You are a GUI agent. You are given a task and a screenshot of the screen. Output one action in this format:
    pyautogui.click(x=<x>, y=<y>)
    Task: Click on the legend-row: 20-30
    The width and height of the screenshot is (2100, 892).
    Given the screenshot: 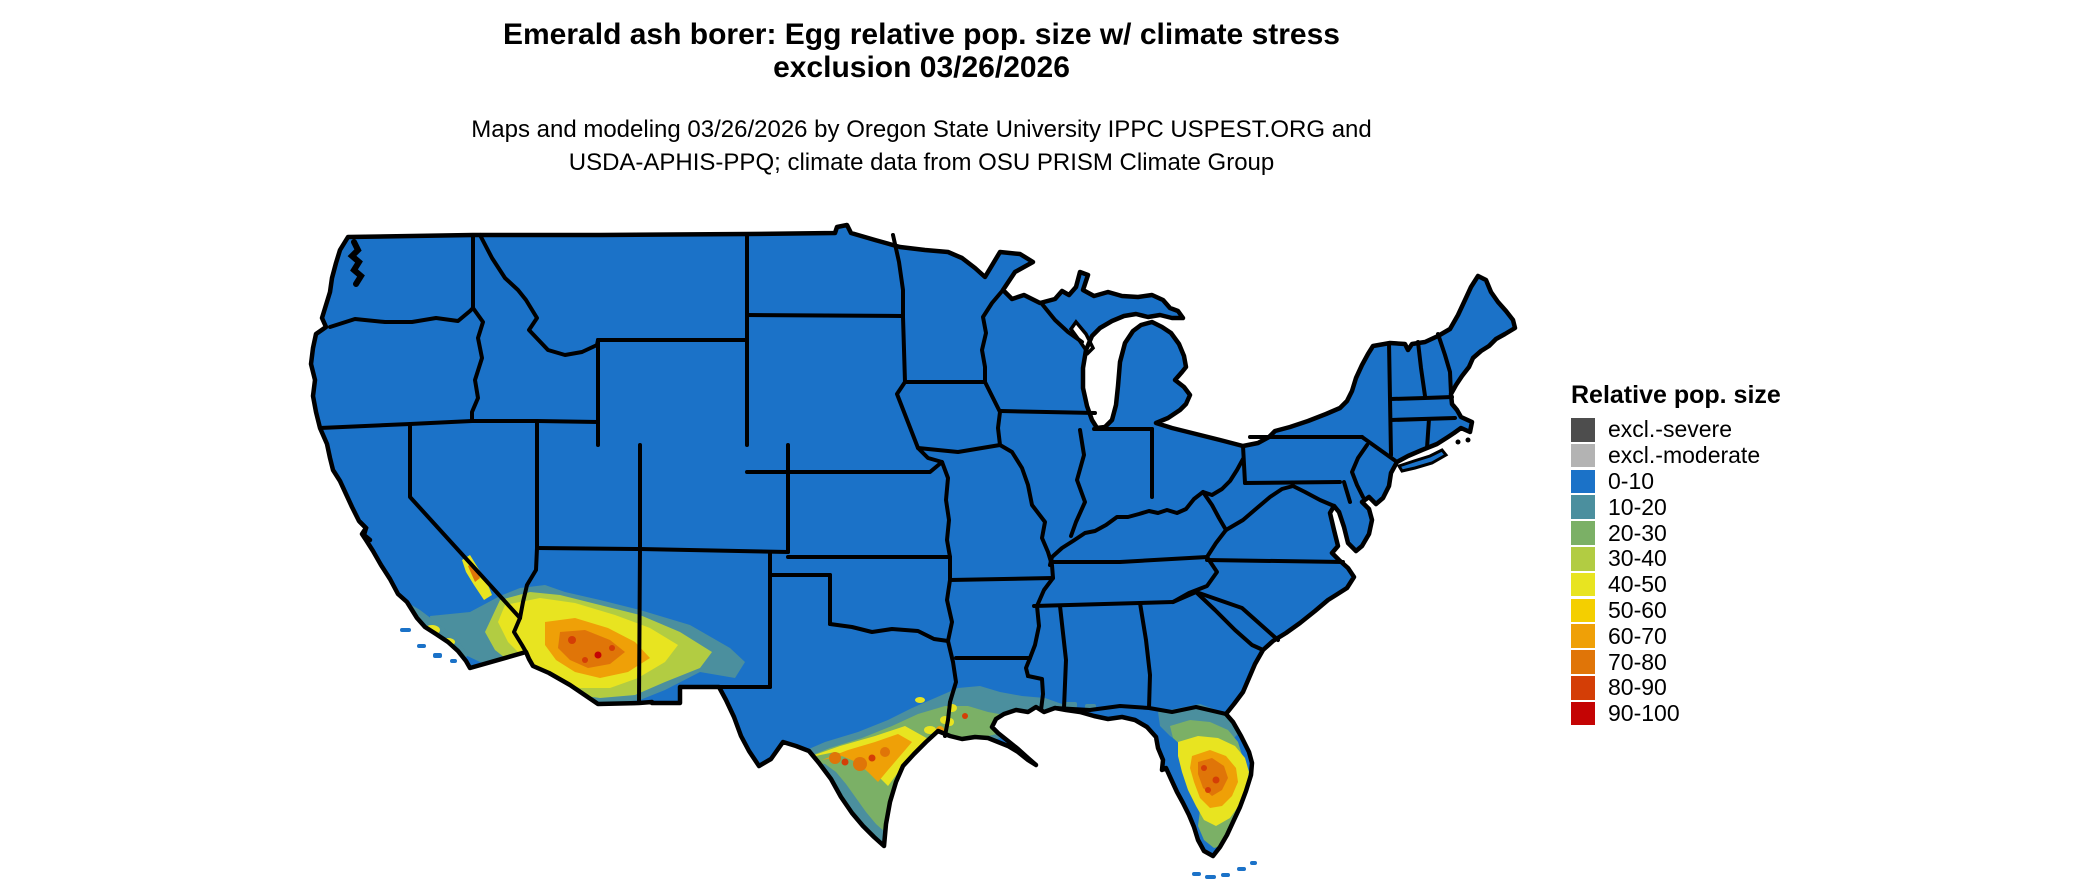 What is the action you would take?
    pyautogui.click(x=1676, y=533)
    